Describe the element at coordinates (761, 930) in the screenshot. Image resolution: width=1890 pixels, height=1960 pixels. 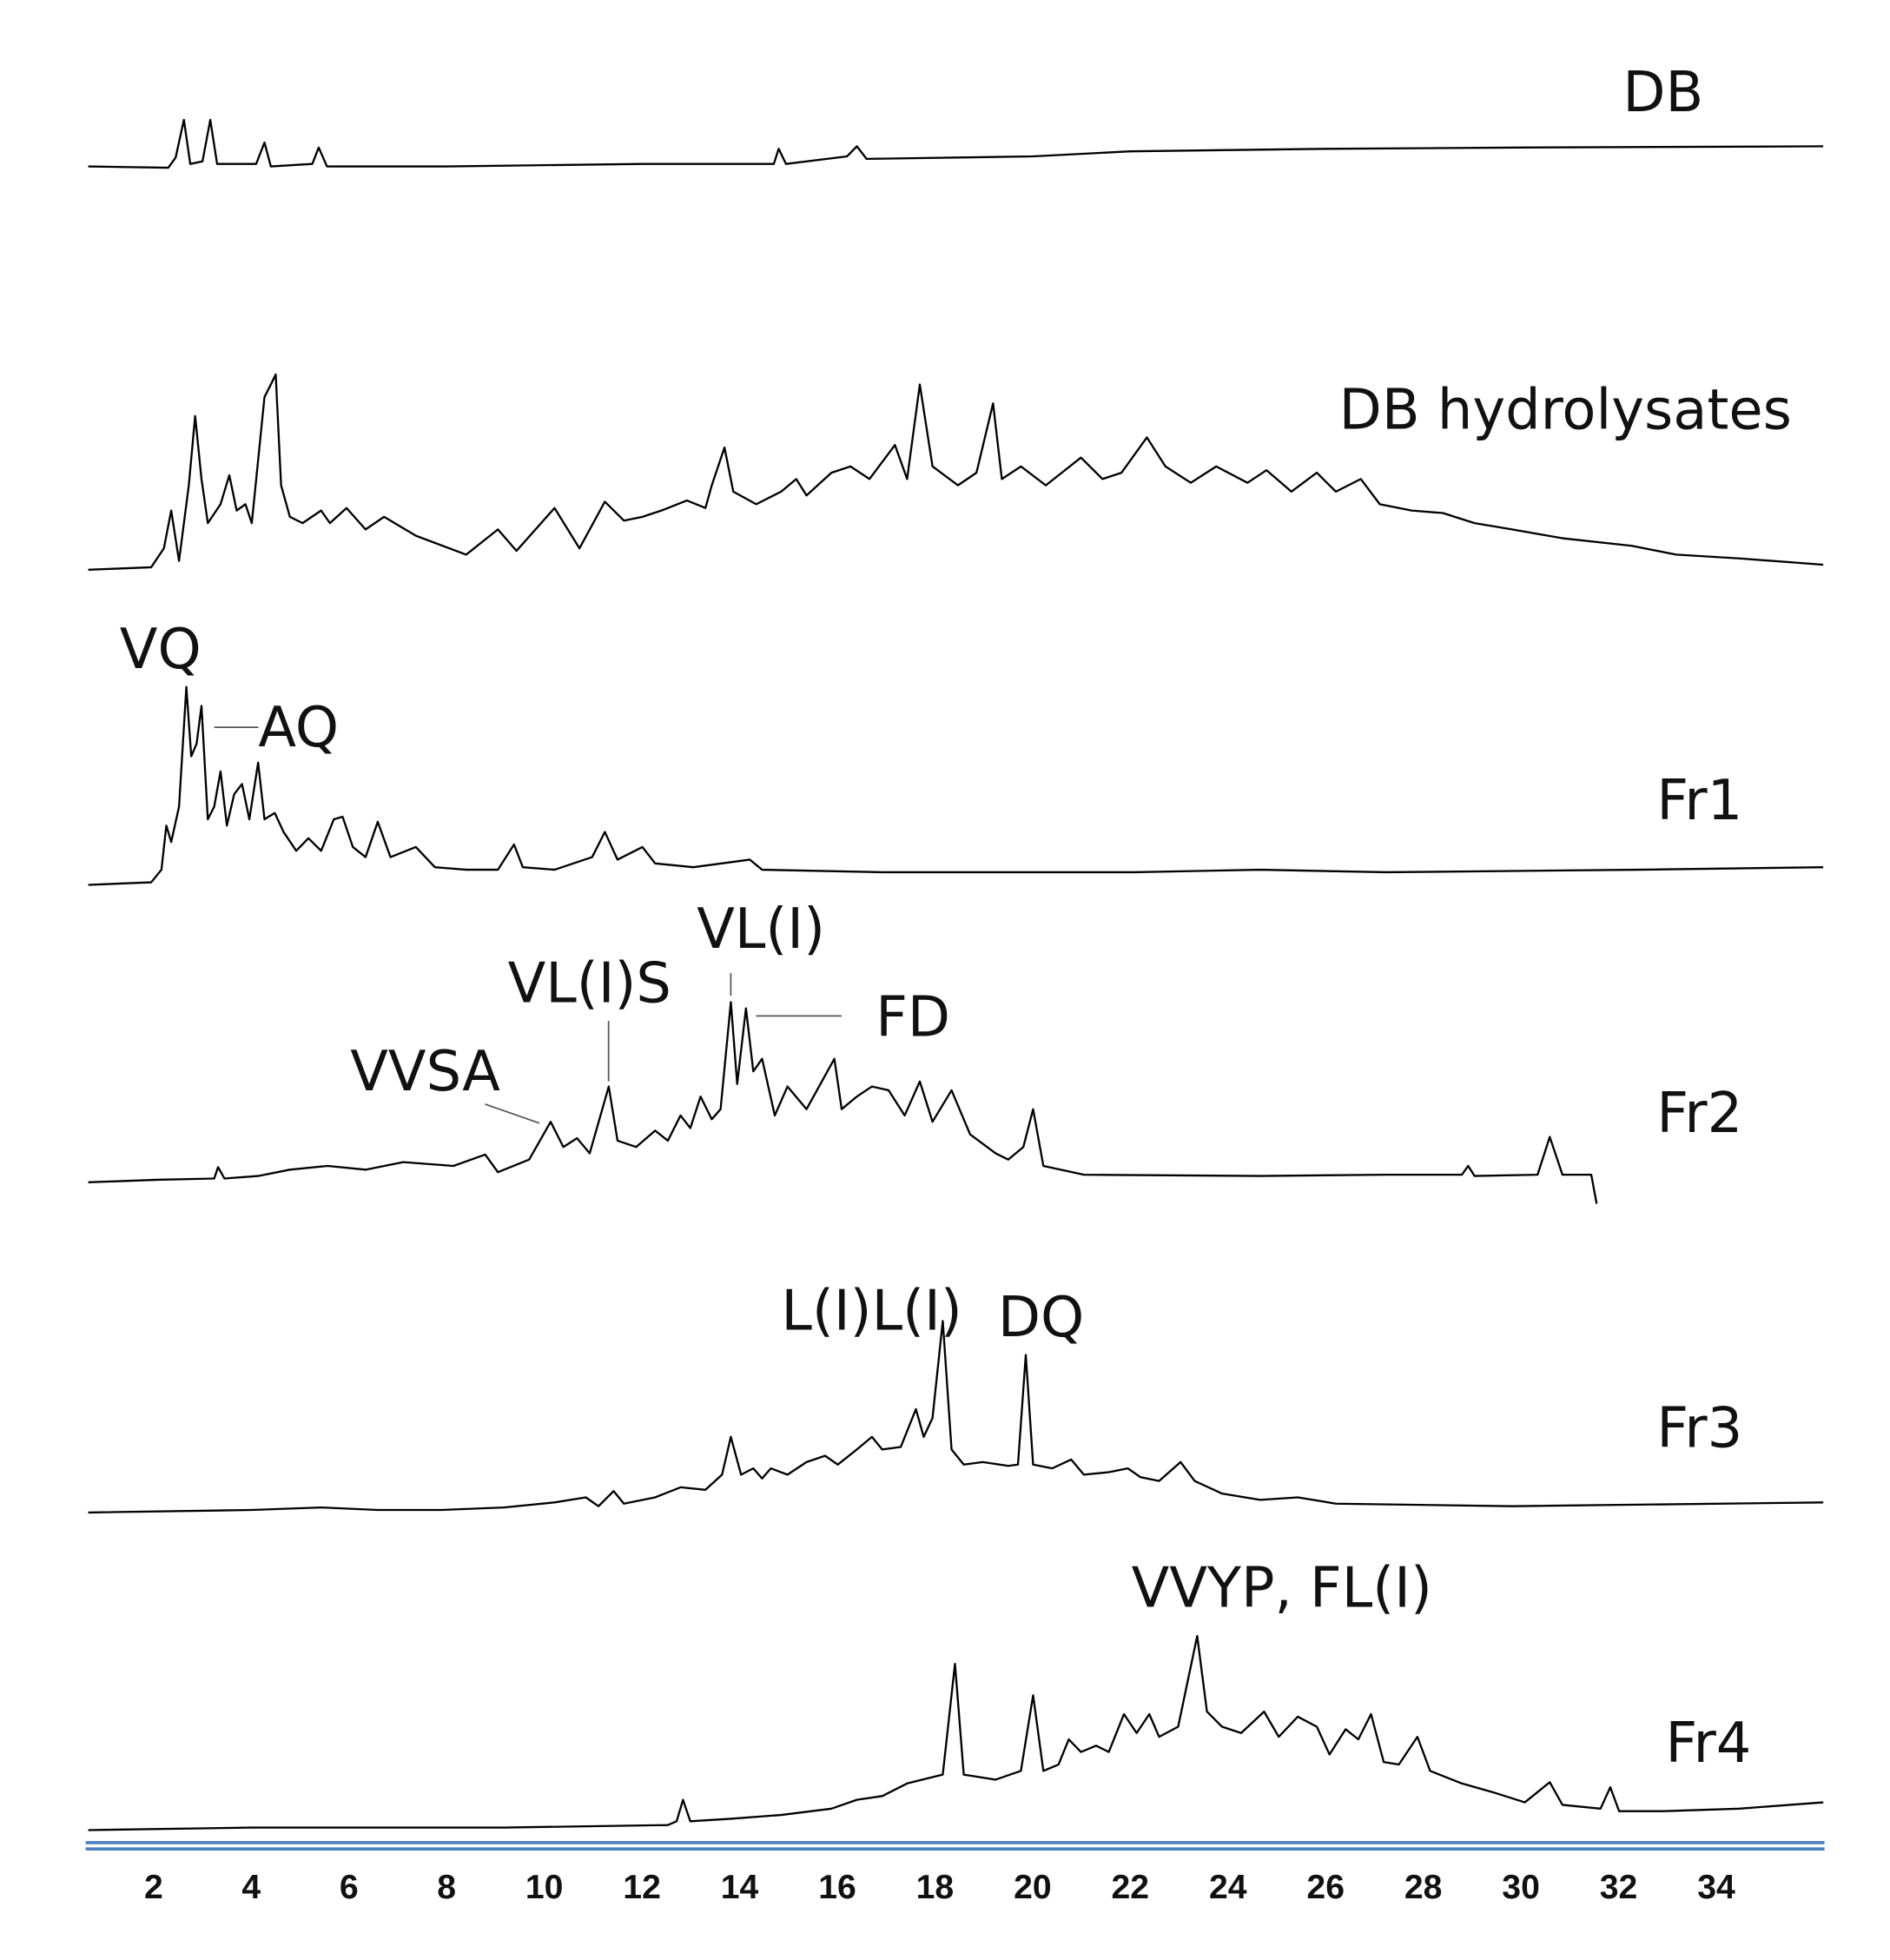
I see `peak-annotation: VL(I)` at that location.